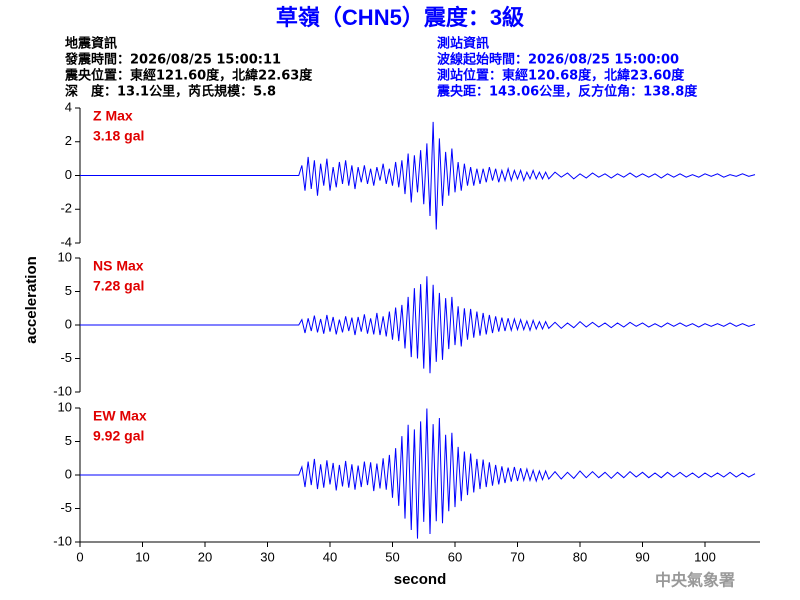 Image resolution: width=800 pixels, height=600 pixels. What do you see at coordinates (420, 579) in the screenshot?
I see `x-axis-label: second` at bounding box center [420, 579].